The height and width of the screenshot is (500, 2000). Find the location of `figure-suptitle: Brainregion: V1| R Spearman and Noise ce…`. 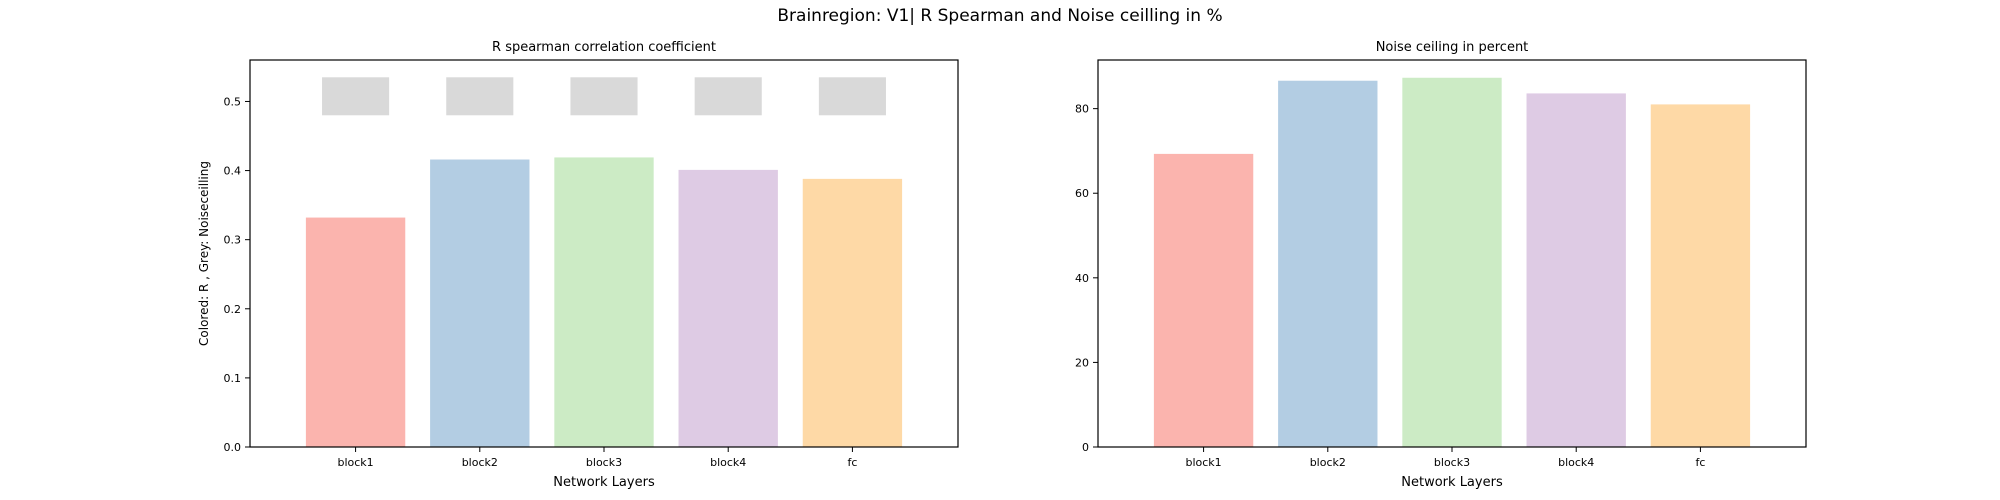

figure-suptitle: Brainregion: V1| R Spearman and Noise ce… is located at coordinates (1000, 16).